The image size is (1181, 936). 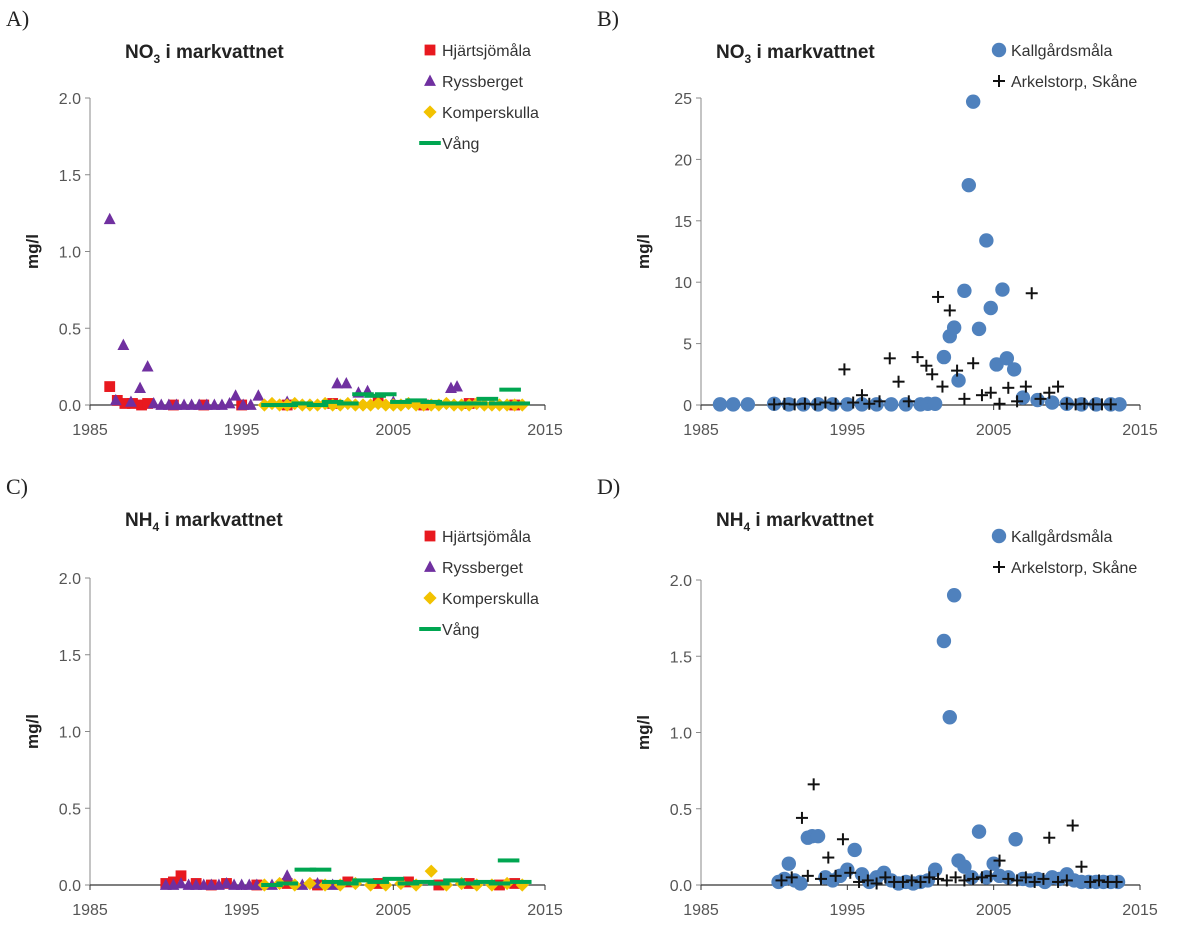 What do you see at coordinates (70, 656) in the screenshot?
I see `y-tick-label: 1.5` at bounding box center [70, 656].